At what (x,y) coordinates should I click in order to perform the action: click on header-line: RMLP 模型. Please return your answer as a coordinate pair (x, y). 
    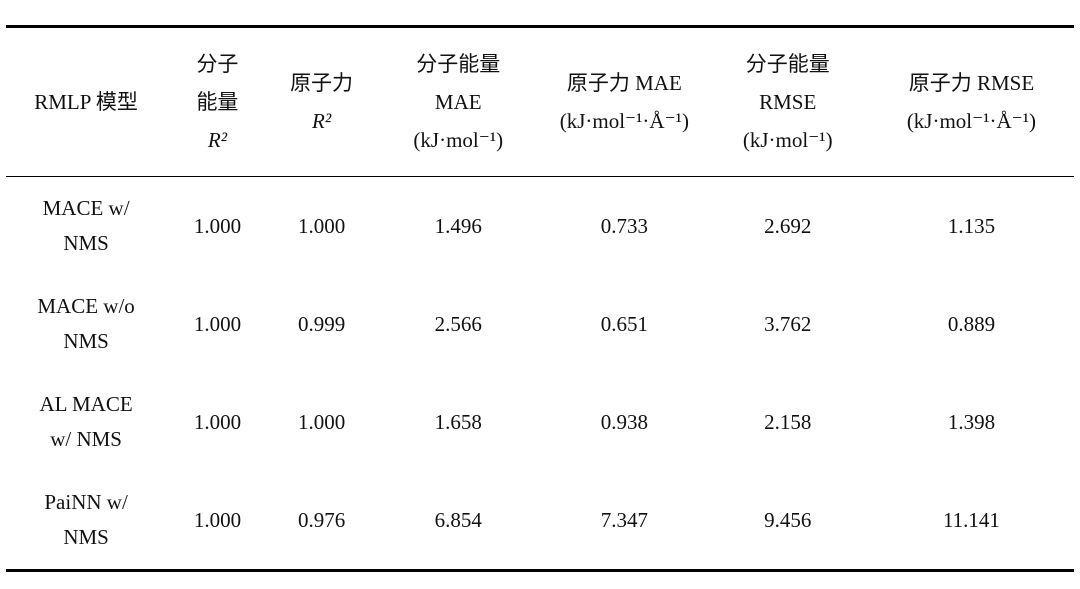
    Looking at the image, I should click on (86, 102).